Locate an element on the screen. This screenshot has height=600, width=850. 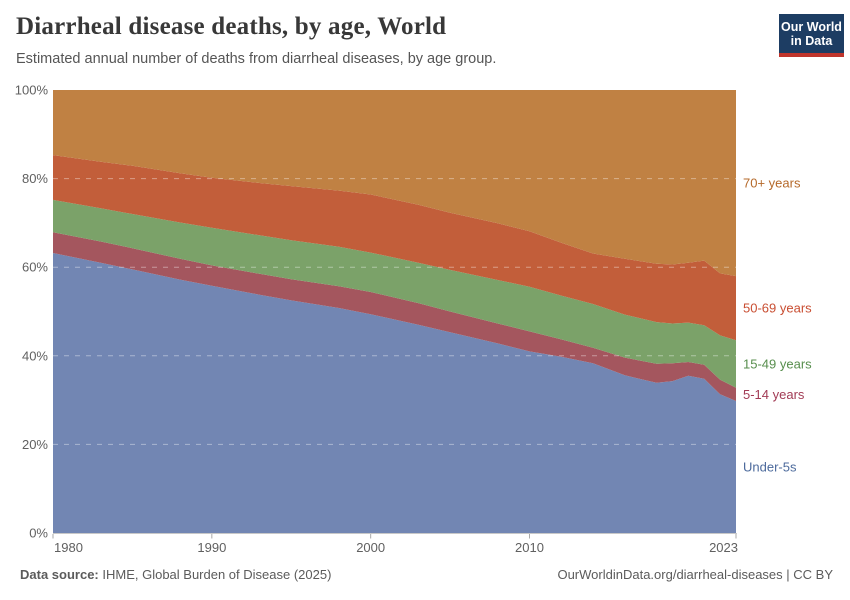
legend-label-70-years: 70+ years is located at coordinates (772, 183).